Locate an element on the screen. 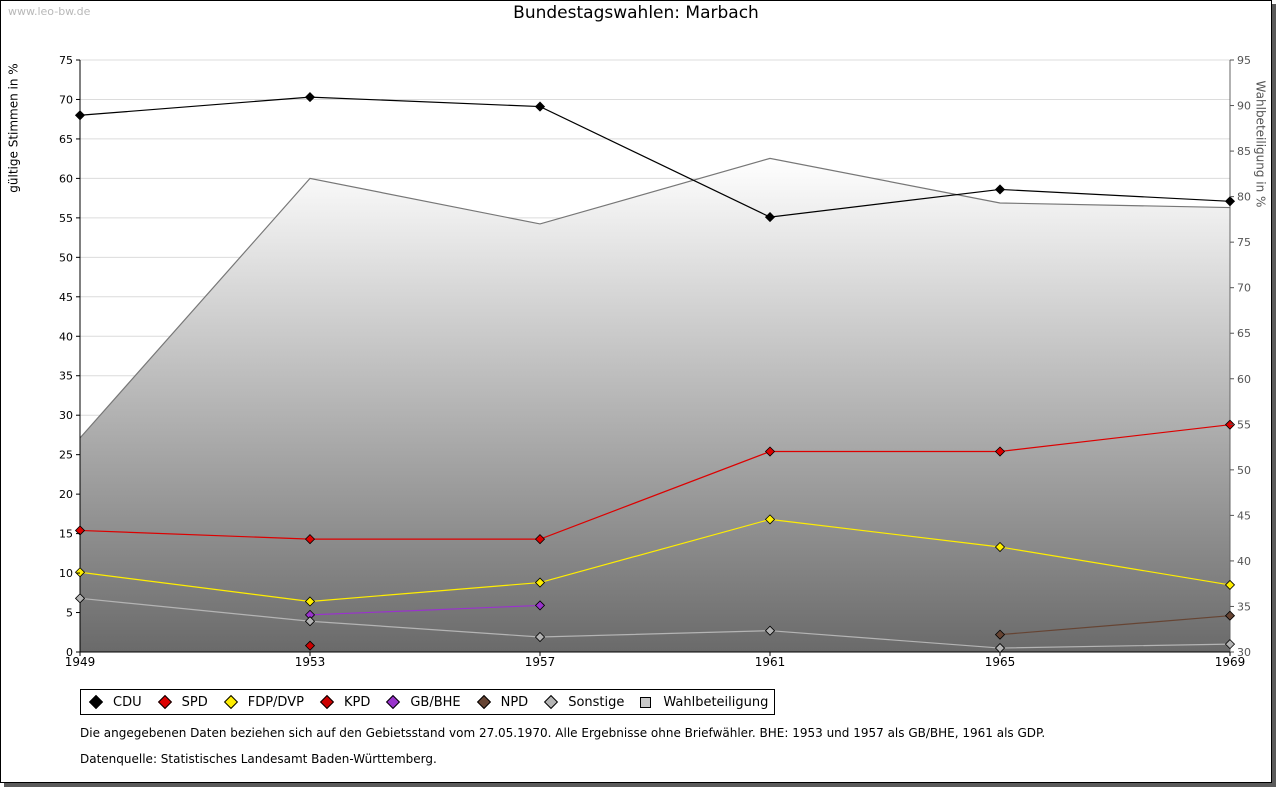 This screenshot has height=791, width=1280. legend-label: Wahlbeteiligung is located at coordinates (716, 702).